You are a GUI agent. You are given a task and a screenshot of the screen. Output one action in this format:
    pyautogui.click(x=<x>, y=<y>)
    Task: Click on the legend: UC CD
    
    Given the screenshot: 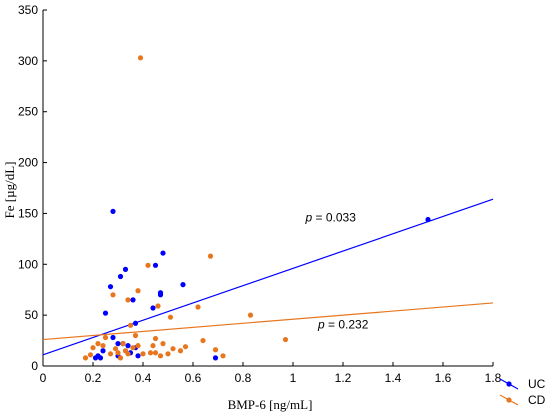 What is the action you would take?
    pyautogui.click(x=522, y=392)
    